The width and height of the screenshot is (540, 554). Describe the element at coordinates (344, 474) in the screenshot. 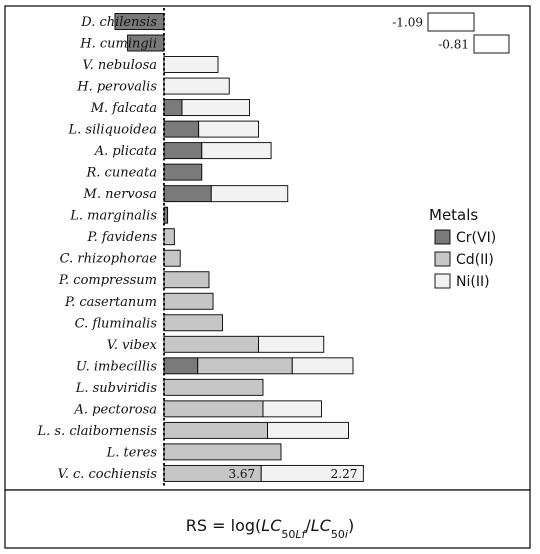

I see `data-label-ni-ii-v-c-cochiensis: 2.27` at that location.